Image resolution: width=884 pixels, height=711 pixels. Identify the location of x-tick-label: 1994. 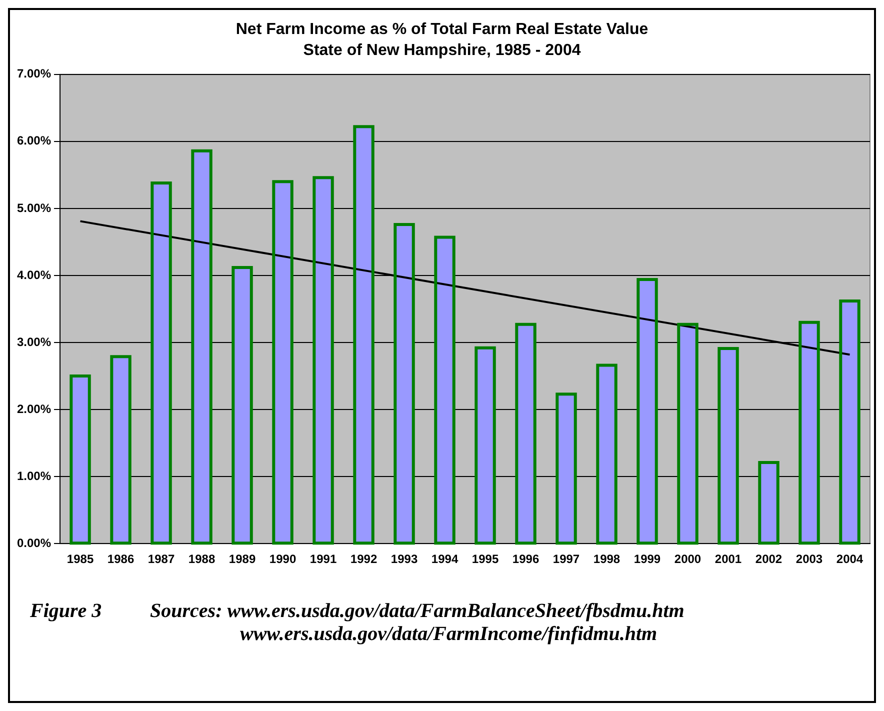
(444, 559).